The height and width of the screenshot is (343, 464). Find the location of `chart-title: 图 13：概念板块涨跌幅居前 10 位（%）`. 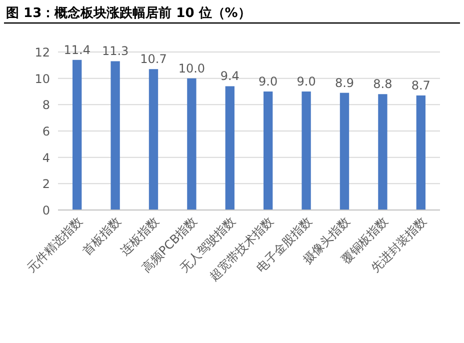

chart-title: 图 13：概念板块涨跌幅居前 10 位（%） is located at coordinates (128, 13).